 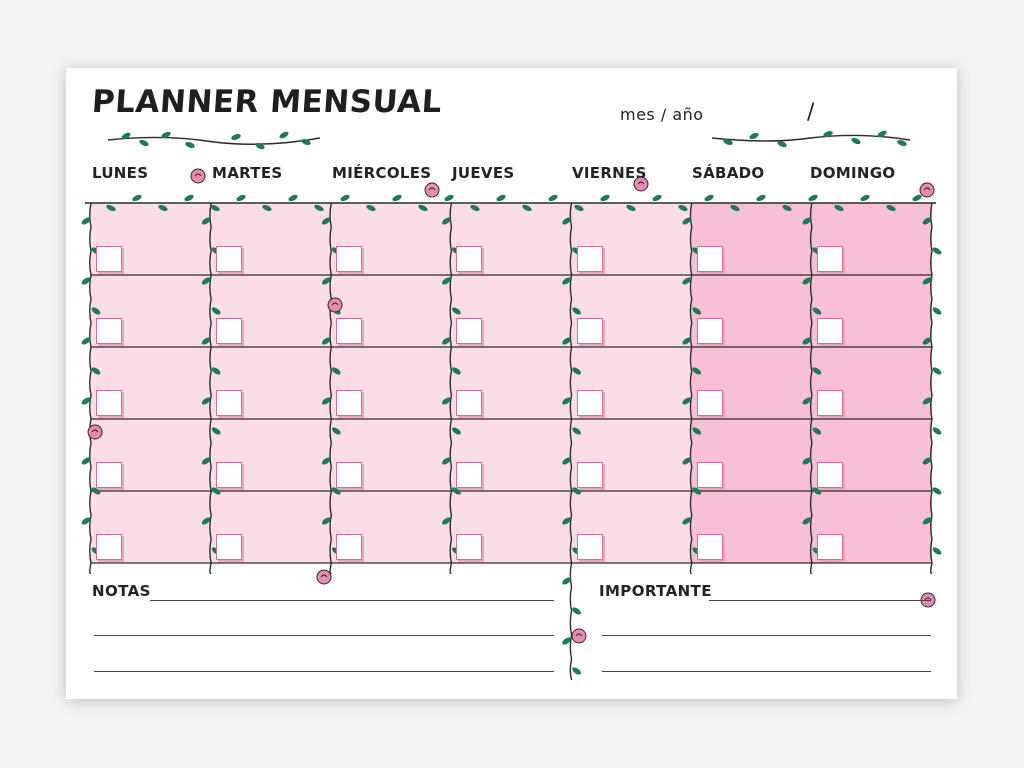 What do you see at coordinates (609, 173) in the screenshot?
I see `day-label-viernes: Viernes` at bounding box center [609, 173].